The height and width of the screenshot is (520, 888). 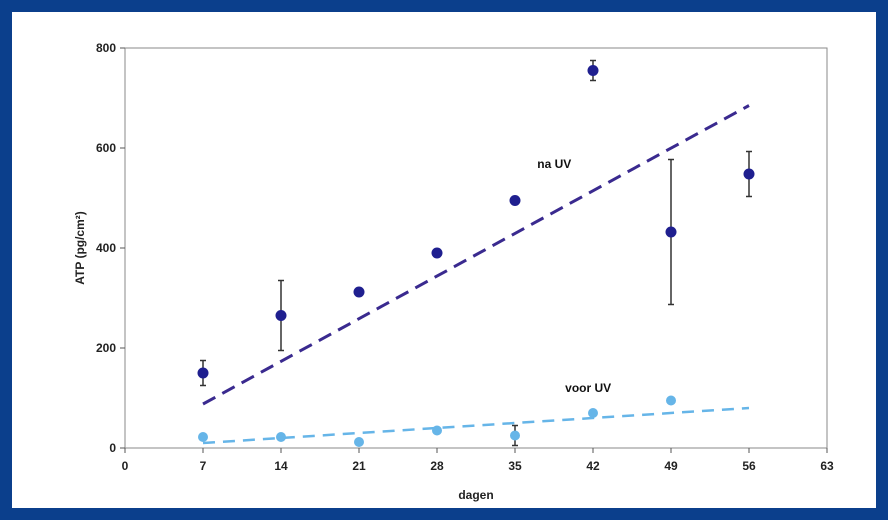 I want to click on x-tick-label: 21, so click(x=359, y=466).